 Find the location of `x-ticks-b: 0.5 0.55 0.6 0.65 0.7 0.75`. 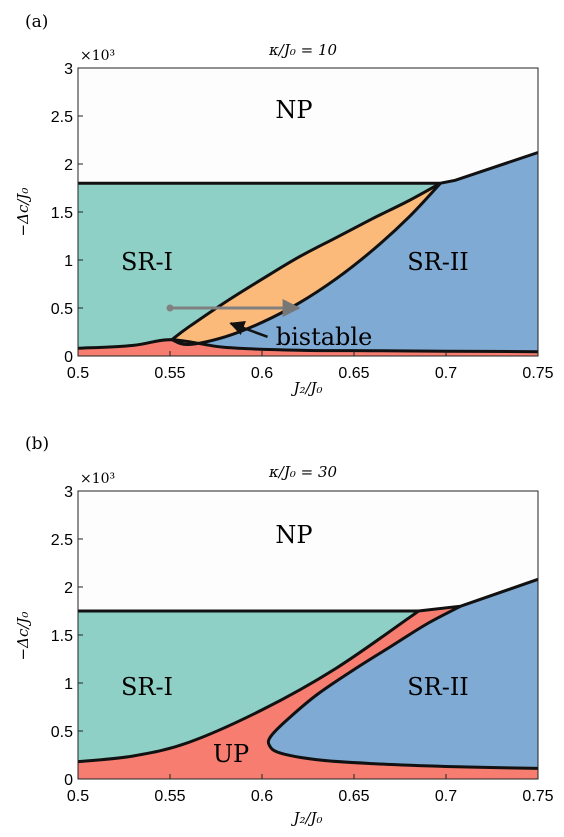

x-ticks-b: 0.5 0.55 0.6 0.65 0.7 0.75 is located at coordinates (310, 789).